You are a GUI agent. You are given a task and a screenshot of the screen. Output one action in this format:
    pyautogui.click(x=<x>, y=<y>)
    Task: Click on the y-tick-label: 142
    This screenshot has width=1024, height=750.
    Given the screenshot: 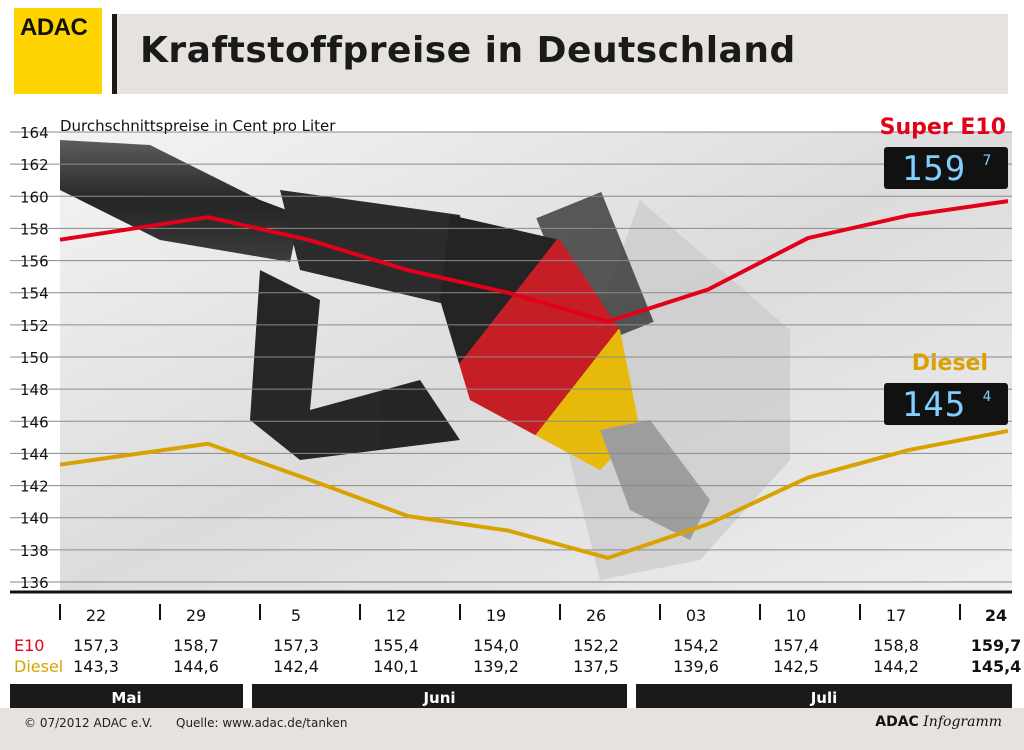 What is the action you would take?
    pyautogui.click(x=34, y=487)
    